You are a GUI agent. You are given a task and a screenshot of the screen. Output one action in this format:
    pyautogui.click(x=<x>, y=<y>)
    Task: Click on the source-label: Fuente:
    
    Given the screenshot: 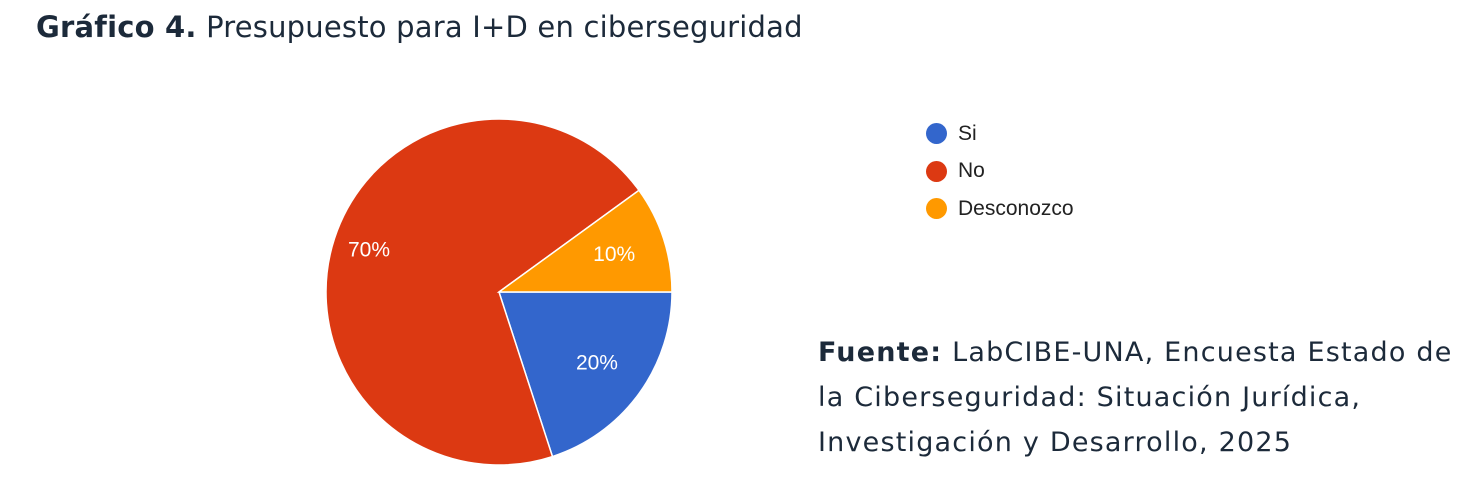 What is the action you would take?
    pyautogui.click(x=880, y=352)
    